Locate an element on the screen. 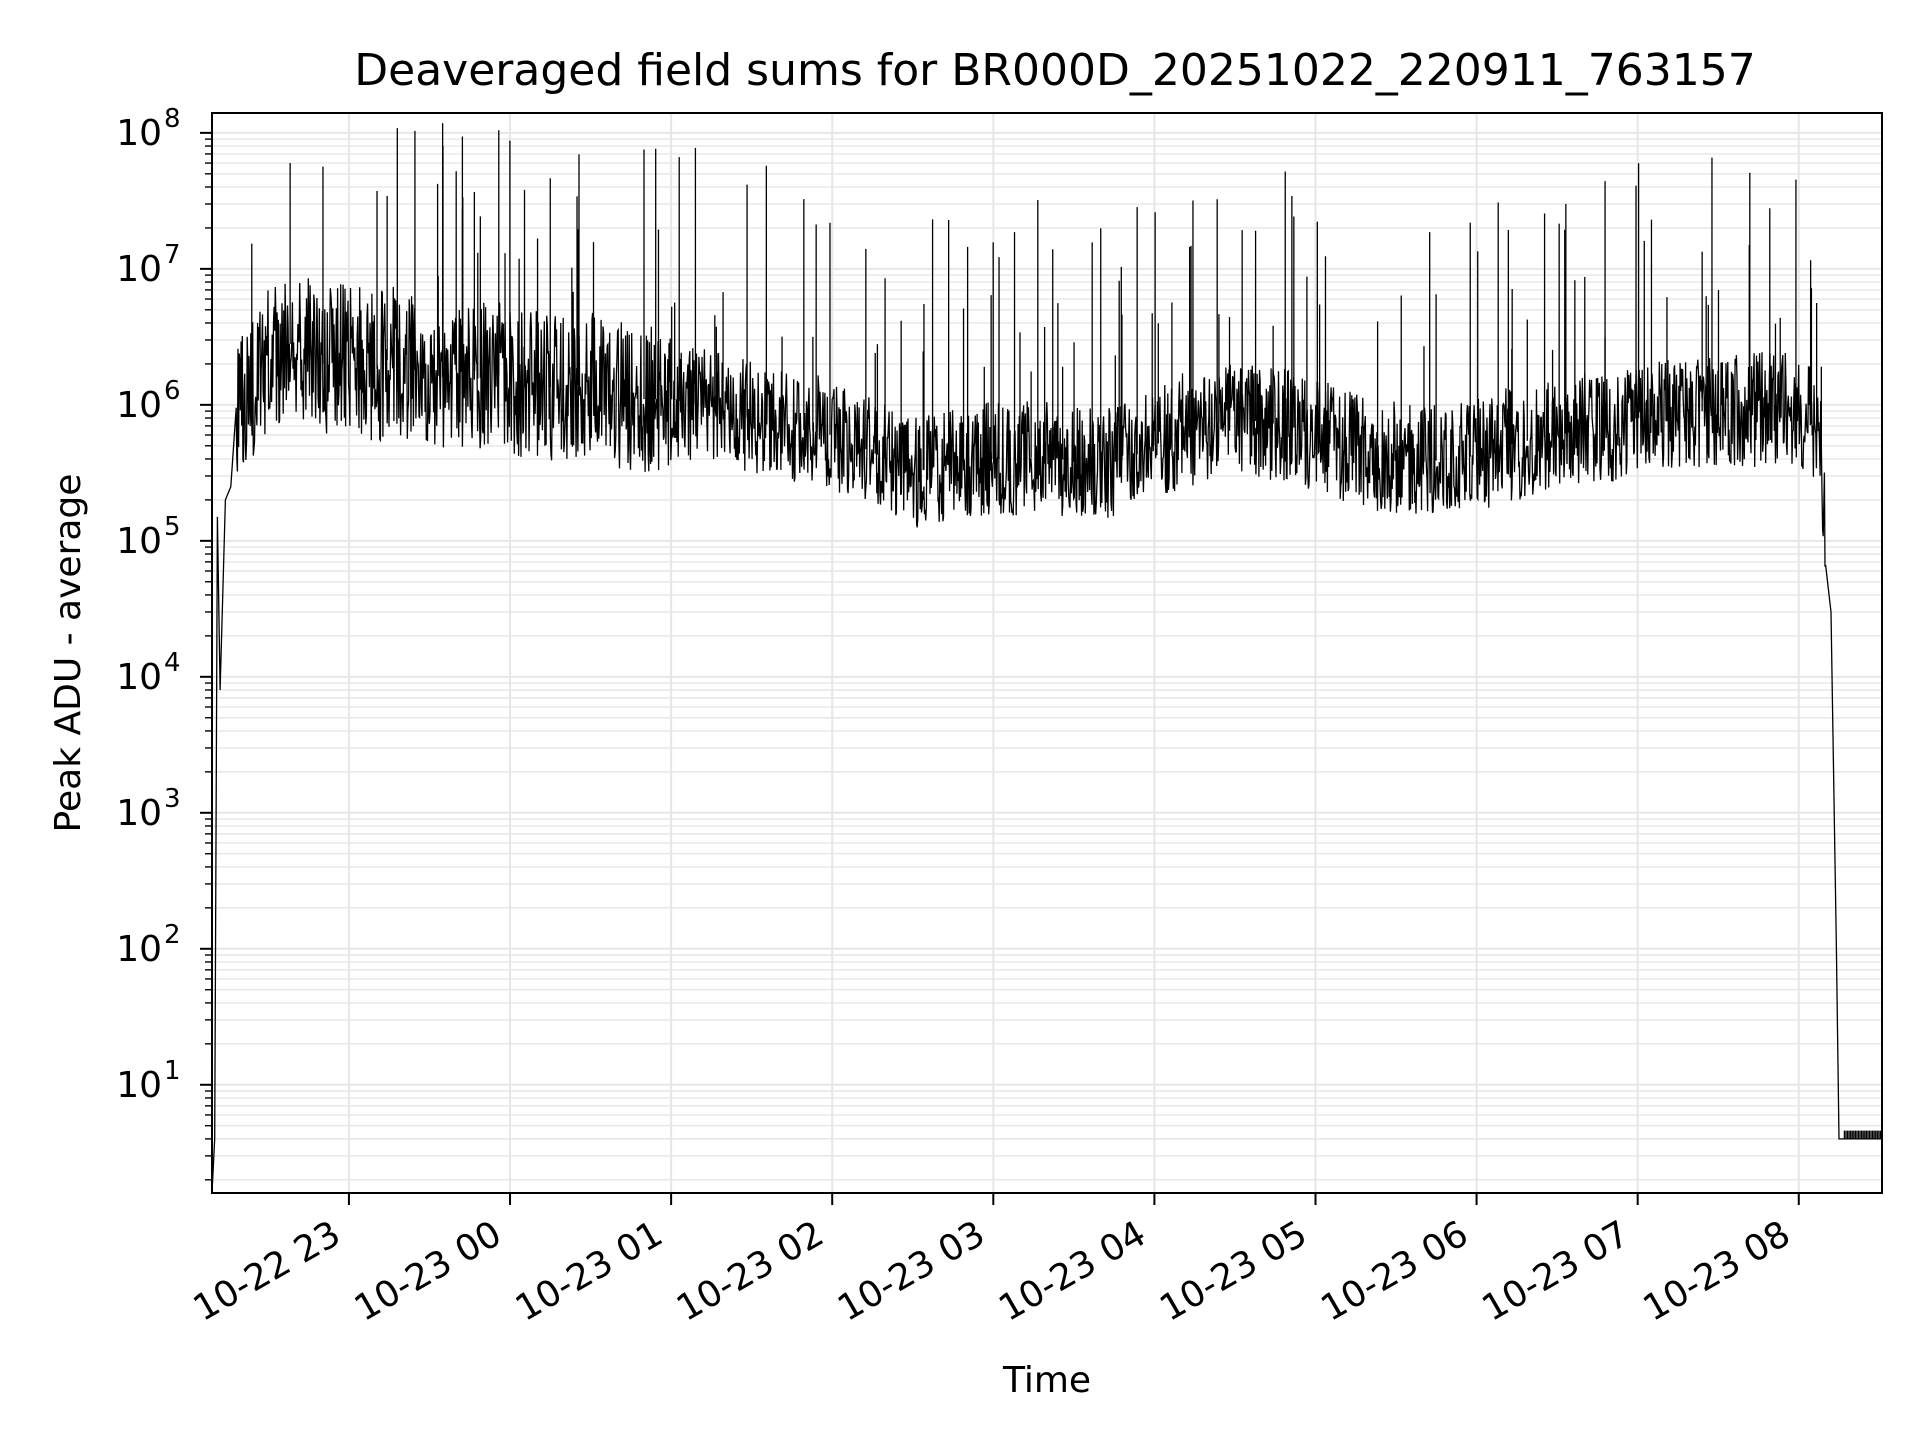  y-tick-exponent: 6 is located at coordinates (172, 391).